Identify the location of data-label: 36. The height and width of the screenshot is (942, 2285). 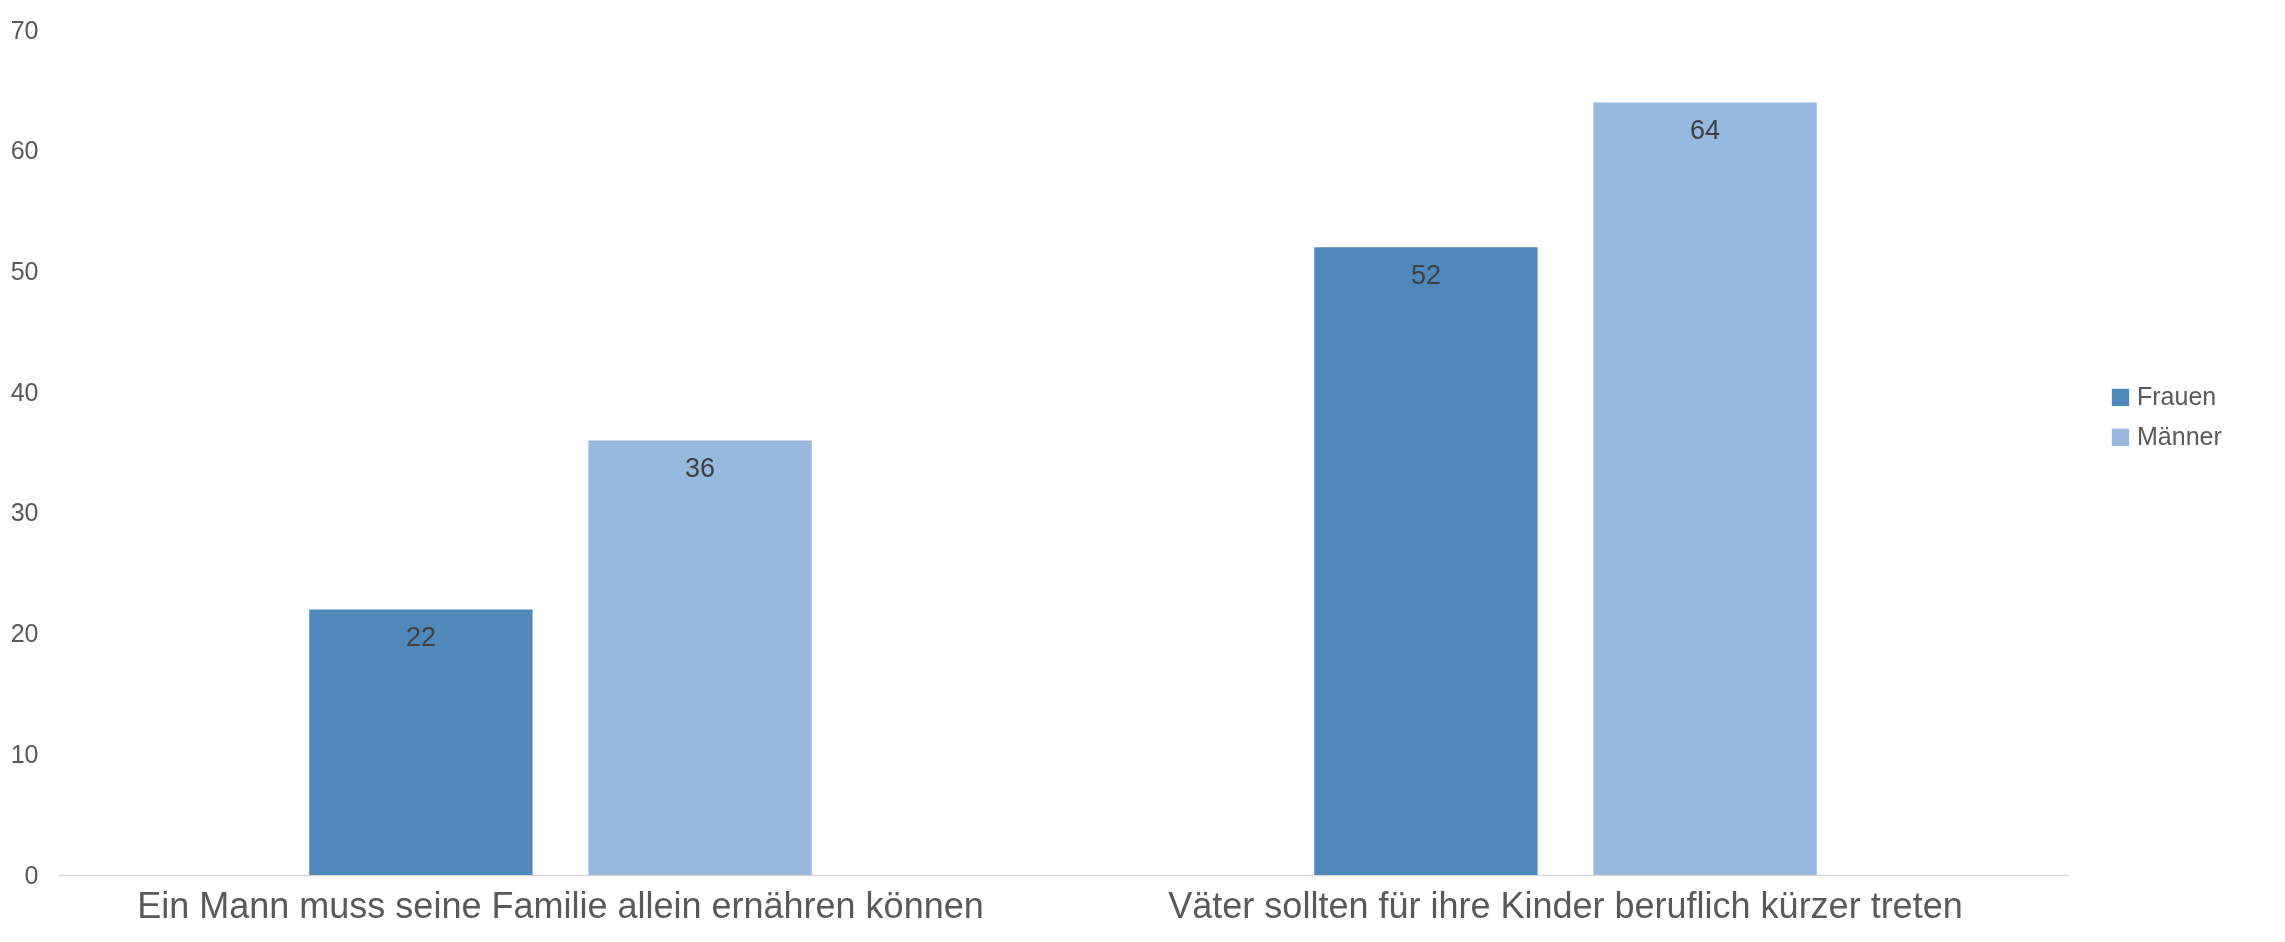
(700, 468).